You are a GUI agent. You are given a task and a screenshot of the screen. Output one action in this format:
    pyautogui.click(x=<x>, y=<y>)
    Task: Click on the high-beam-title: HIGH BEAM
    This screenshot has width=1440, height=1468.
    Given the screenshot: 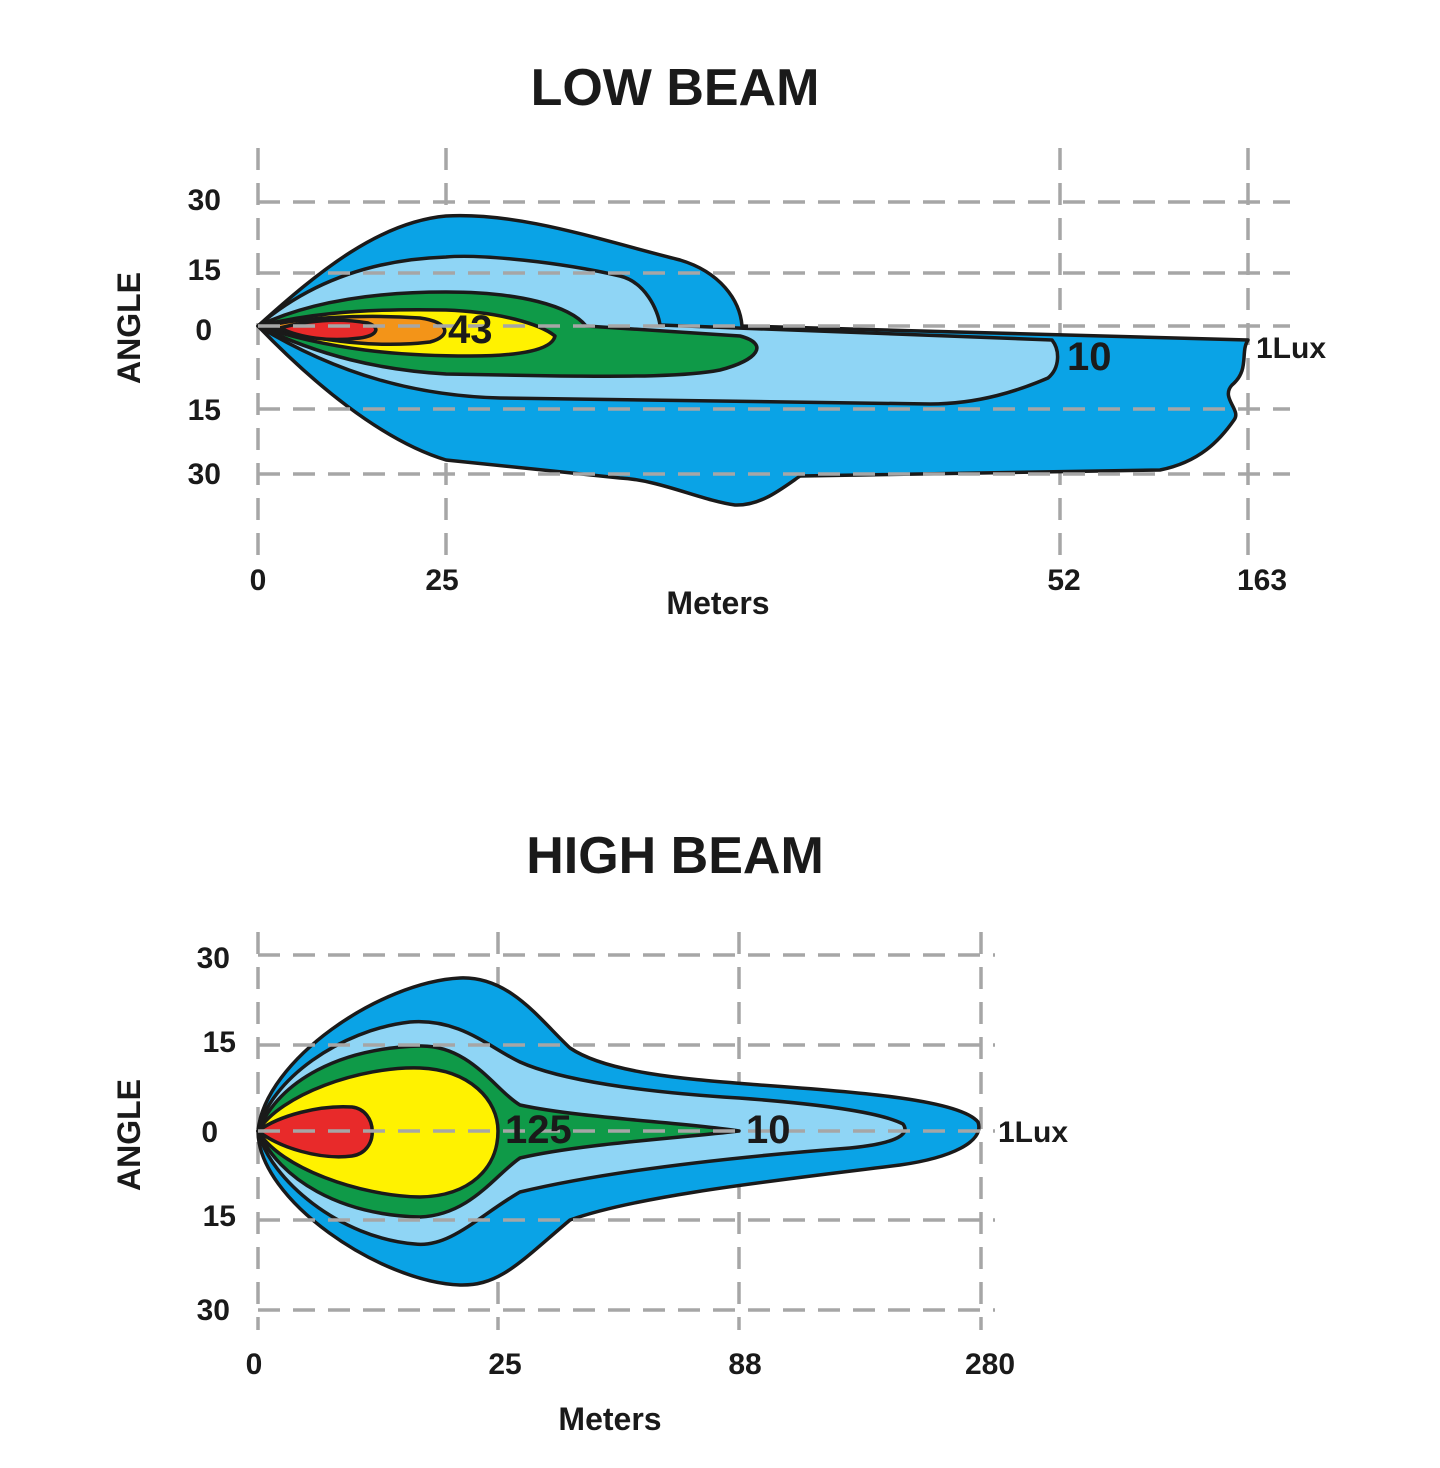 What is the action you would take?
    pyautogui.click(x=675, y=856)
    